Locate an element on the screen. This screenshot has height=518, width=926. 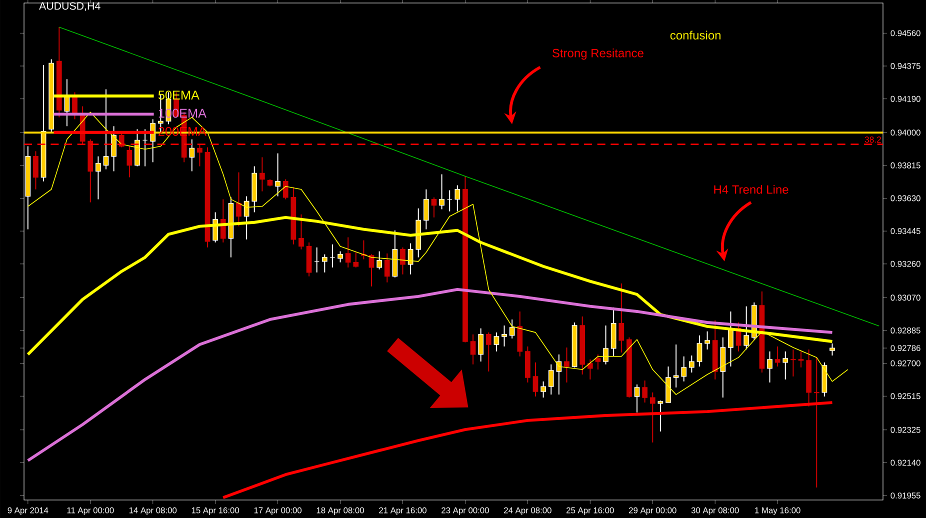
x-tick-label: 9 Apr 2014 is located at coordinates (28, 511).